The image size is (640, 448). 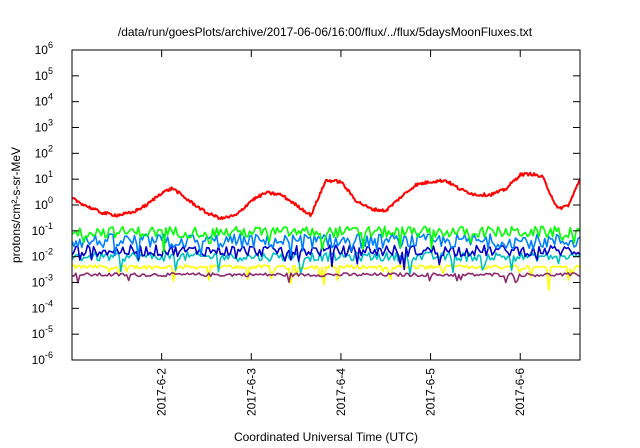 What do you see at coordinates (16, 205) in the screenshot?
I see `y-axis-label: protons/cm²-s-sr-MeV` at bounding box center [16, 205].